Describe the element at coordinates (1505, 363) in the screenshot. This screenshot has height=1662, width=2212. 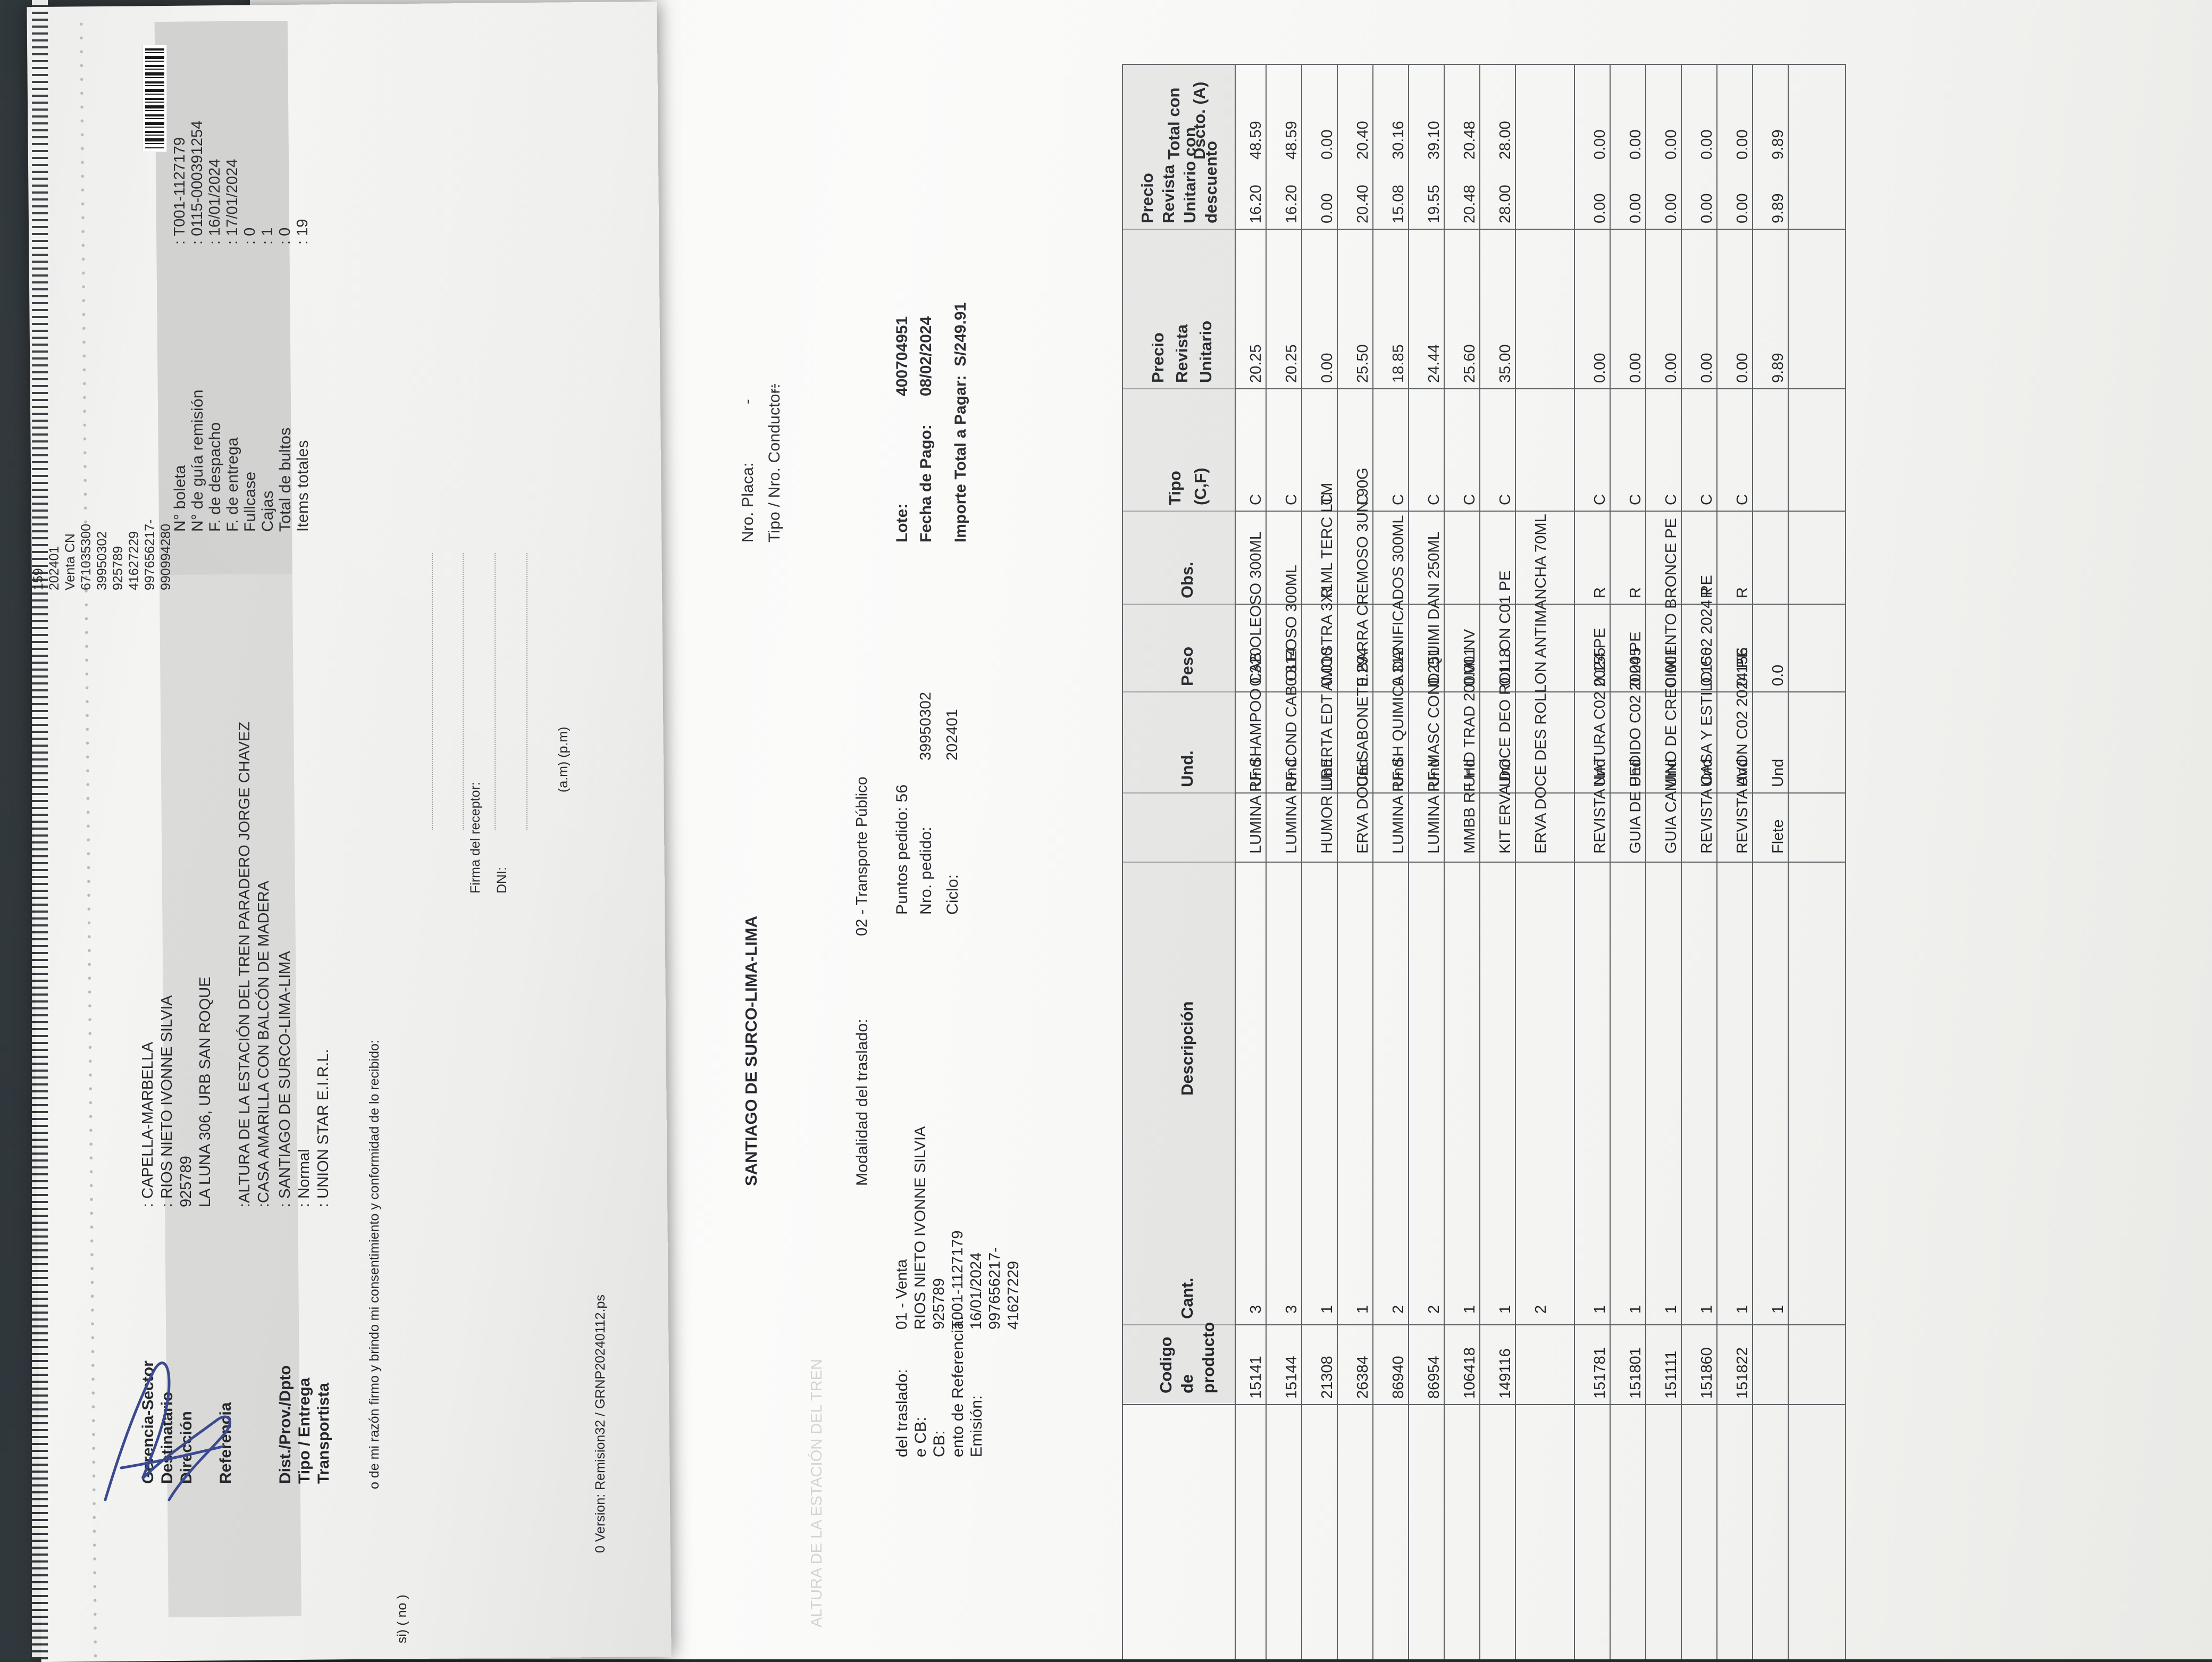
I see `cell-precio: 35.00` at that location.